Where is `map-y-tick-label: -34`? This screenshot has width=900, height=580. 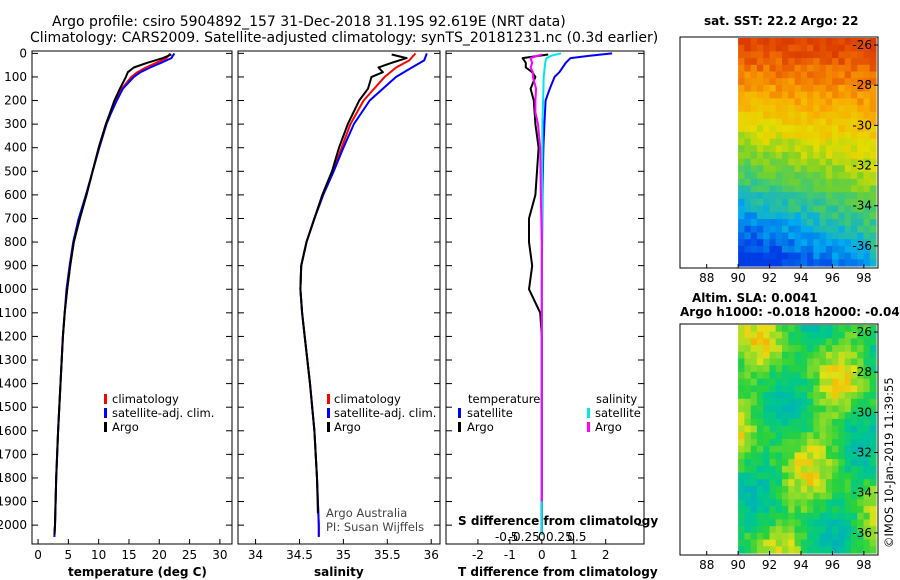 map-y-tick-label: -34 is located at coordinates (862, 206).